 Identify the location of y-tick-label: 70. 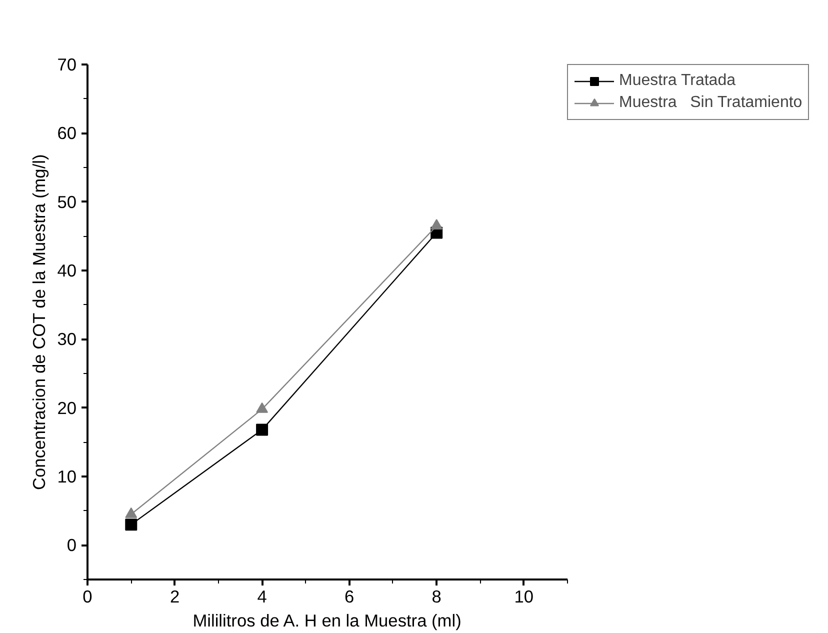
(67, 64).